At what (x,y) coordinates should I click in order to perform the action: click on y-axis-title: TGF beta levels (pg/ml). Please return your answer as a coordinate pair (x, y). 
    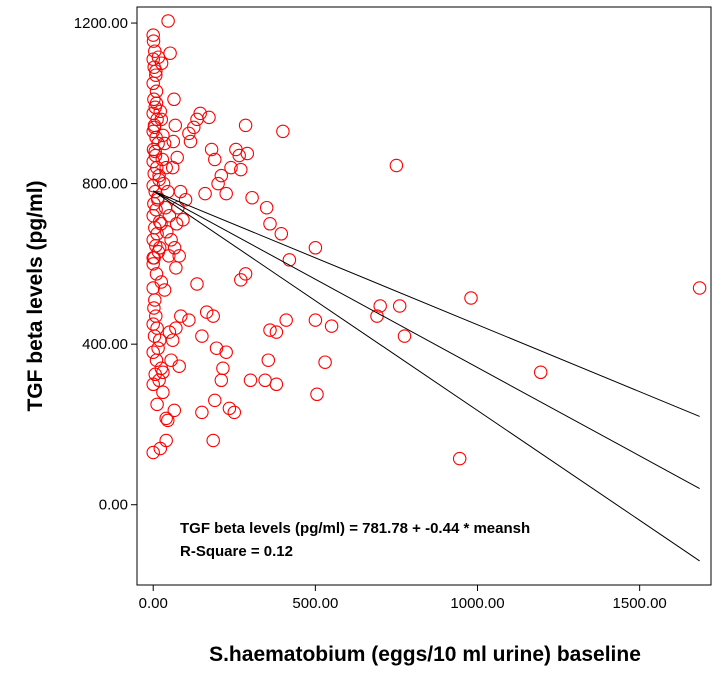
    Looking at the image, I should click on (35, 295).